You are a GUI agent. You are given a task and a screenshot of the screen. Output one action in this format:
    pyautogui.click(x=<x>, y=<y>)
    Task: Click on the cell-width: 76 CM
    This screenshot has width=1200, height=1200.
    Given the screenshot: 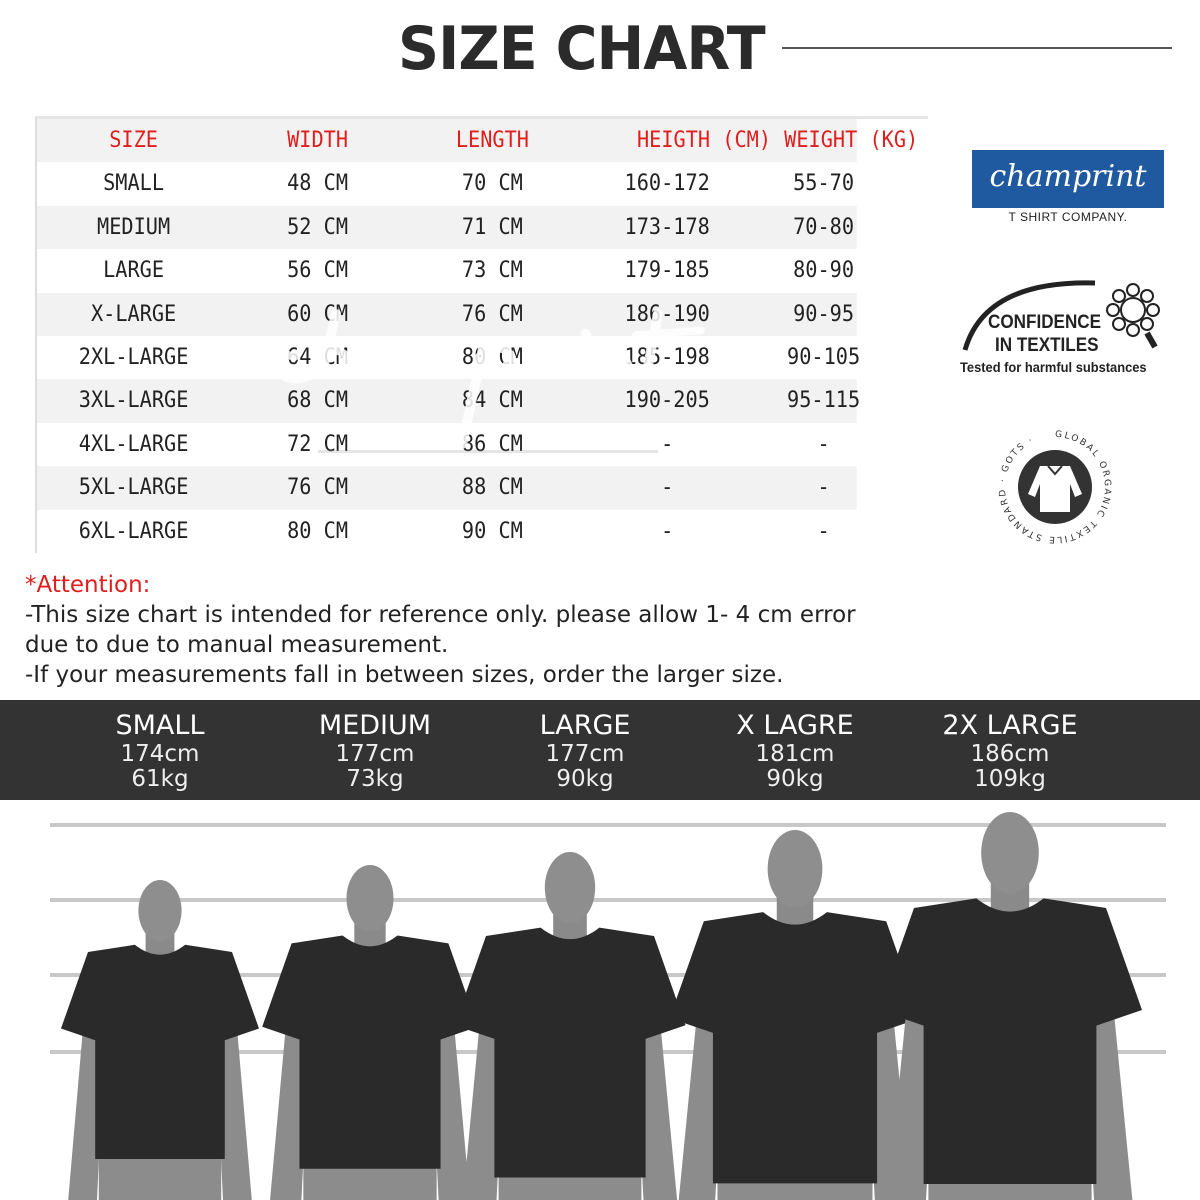 What is the action you would take?
    pyautogui.click(x=318, y=488)
    